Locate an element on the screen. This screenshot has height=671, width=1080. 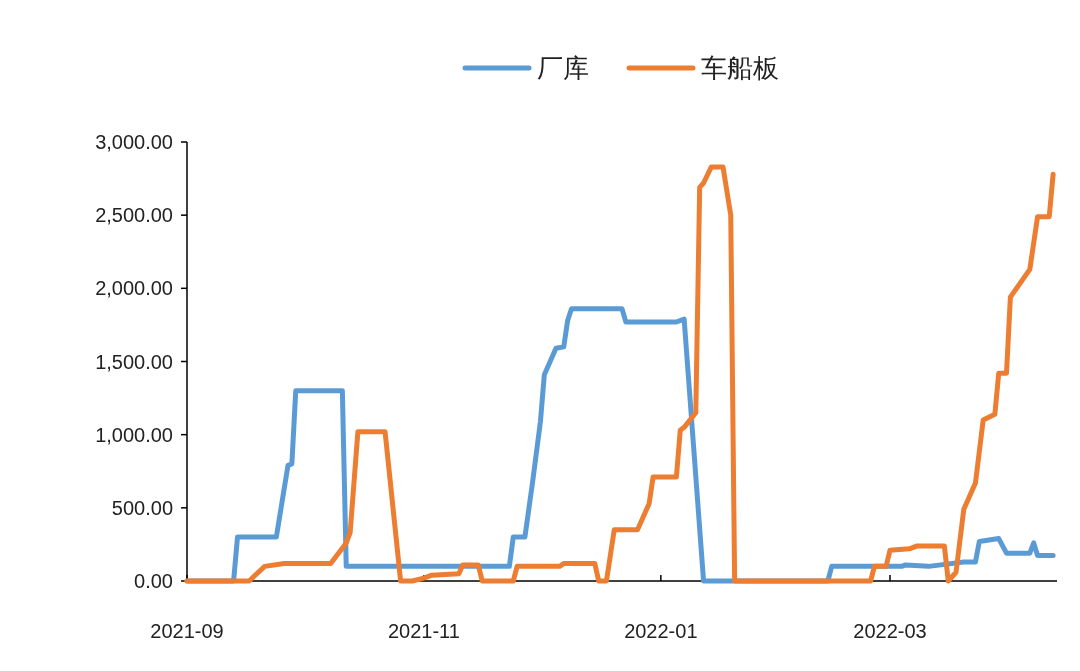
y-tick-label: 500.00 is located at coordinates (142, 507).